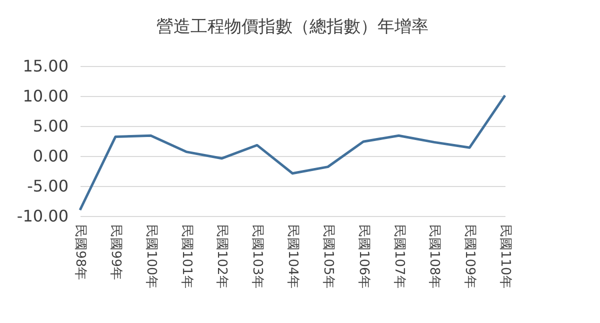  What do you see at coordinates (292, 27) in the screenshot?
I see `chart-title: 營造工程物價指數（總指數）年增率` at bounding box center [292, 27].